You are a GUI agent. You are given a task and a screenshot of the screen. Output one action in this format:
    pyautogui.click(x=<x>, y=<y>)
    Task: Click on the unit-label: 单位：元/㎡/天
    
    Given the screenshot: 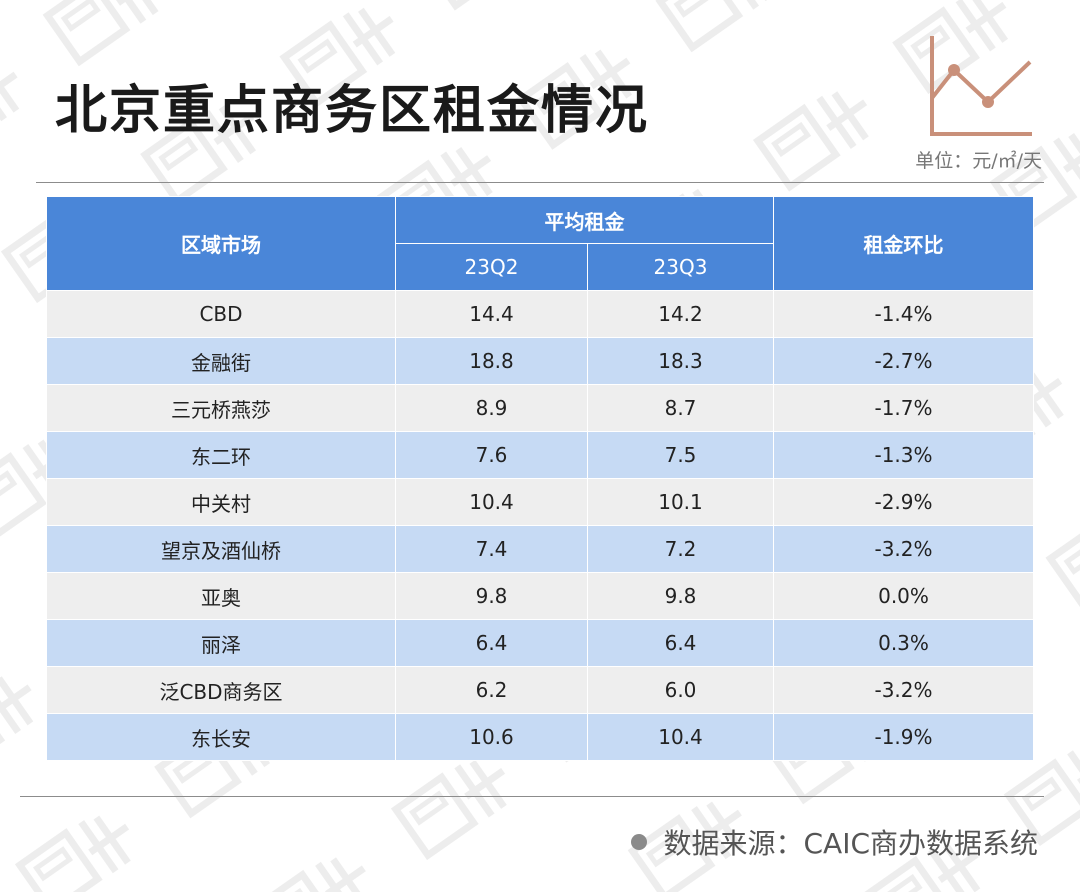 What is the action you would take?
    pyautogui.click(x=978, y=161)
    